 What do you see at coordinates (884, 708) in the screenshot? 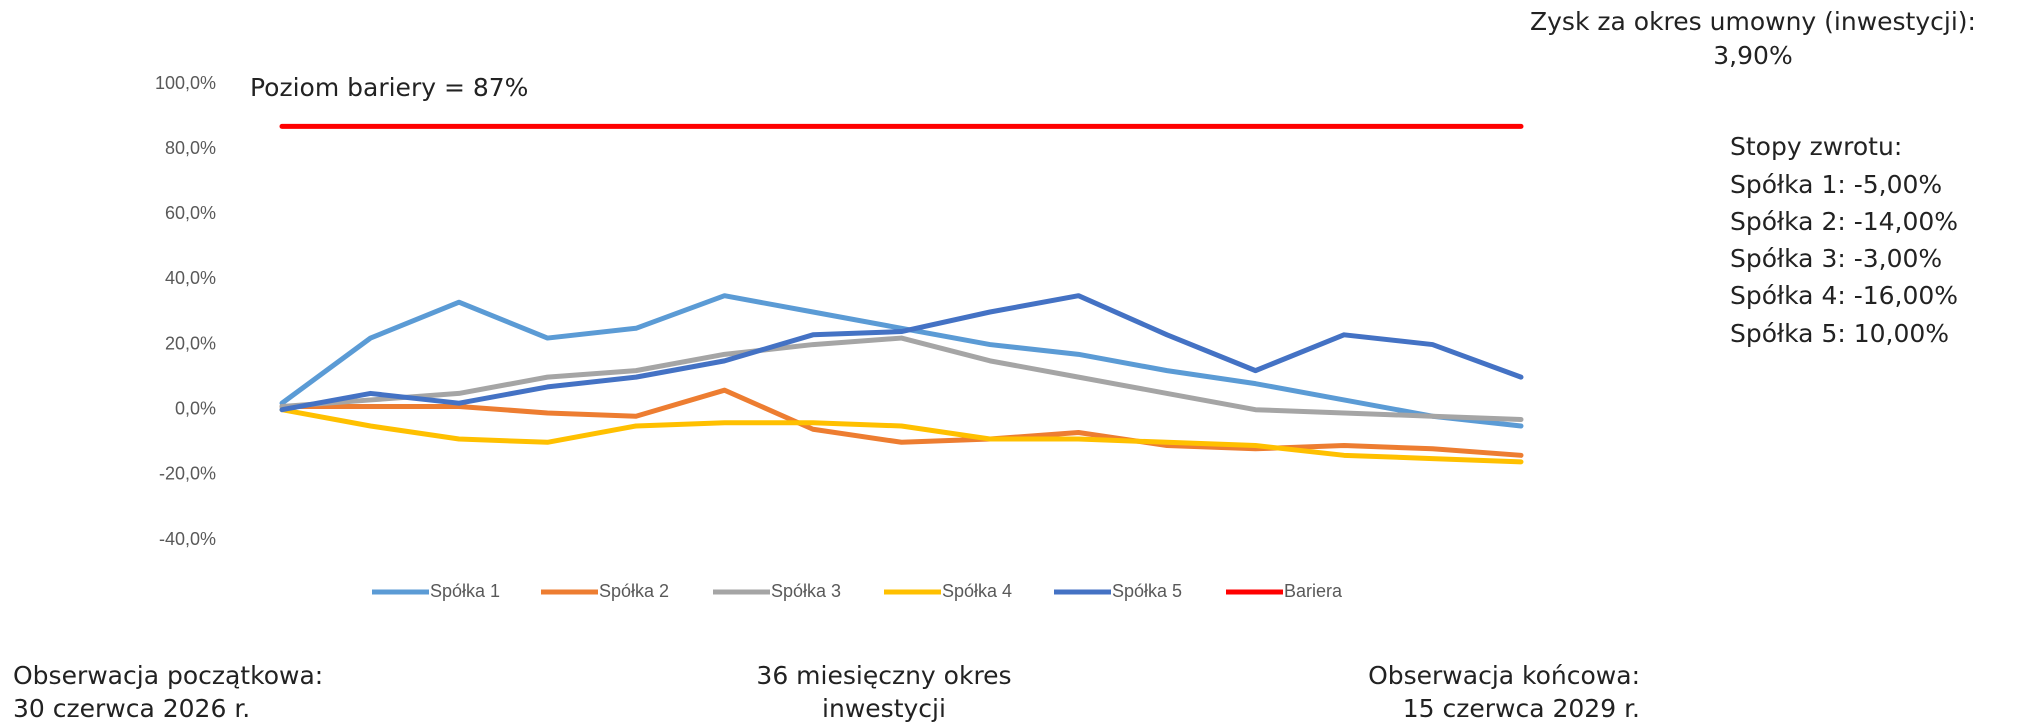
I see `footer-text: inwestycji` at bounding box center [884, 708].